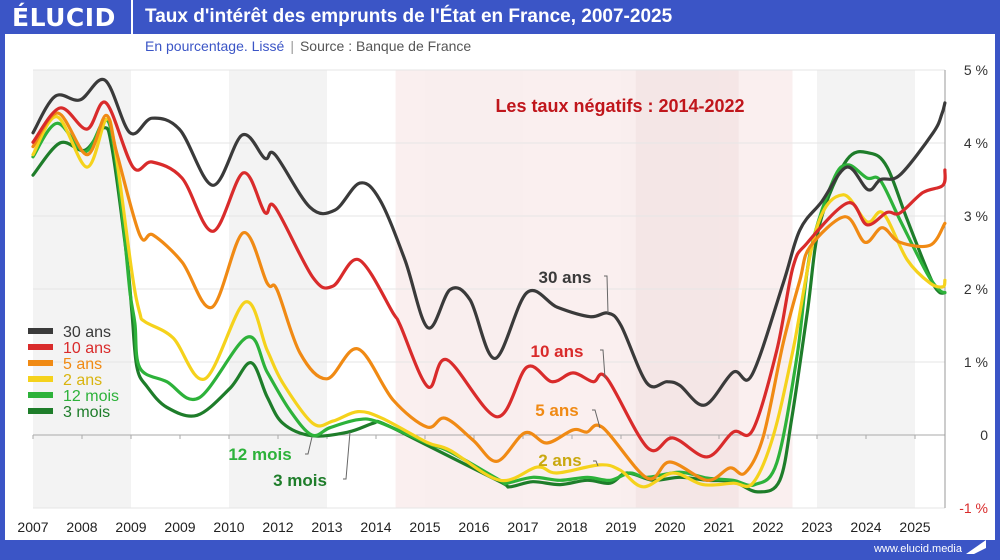 Image resolution: width=1000 pixels, height=560 pixels. Describe the element at coordinates (816, 527) in the screenshot. I see `x-tick-label: 2023` at that location.